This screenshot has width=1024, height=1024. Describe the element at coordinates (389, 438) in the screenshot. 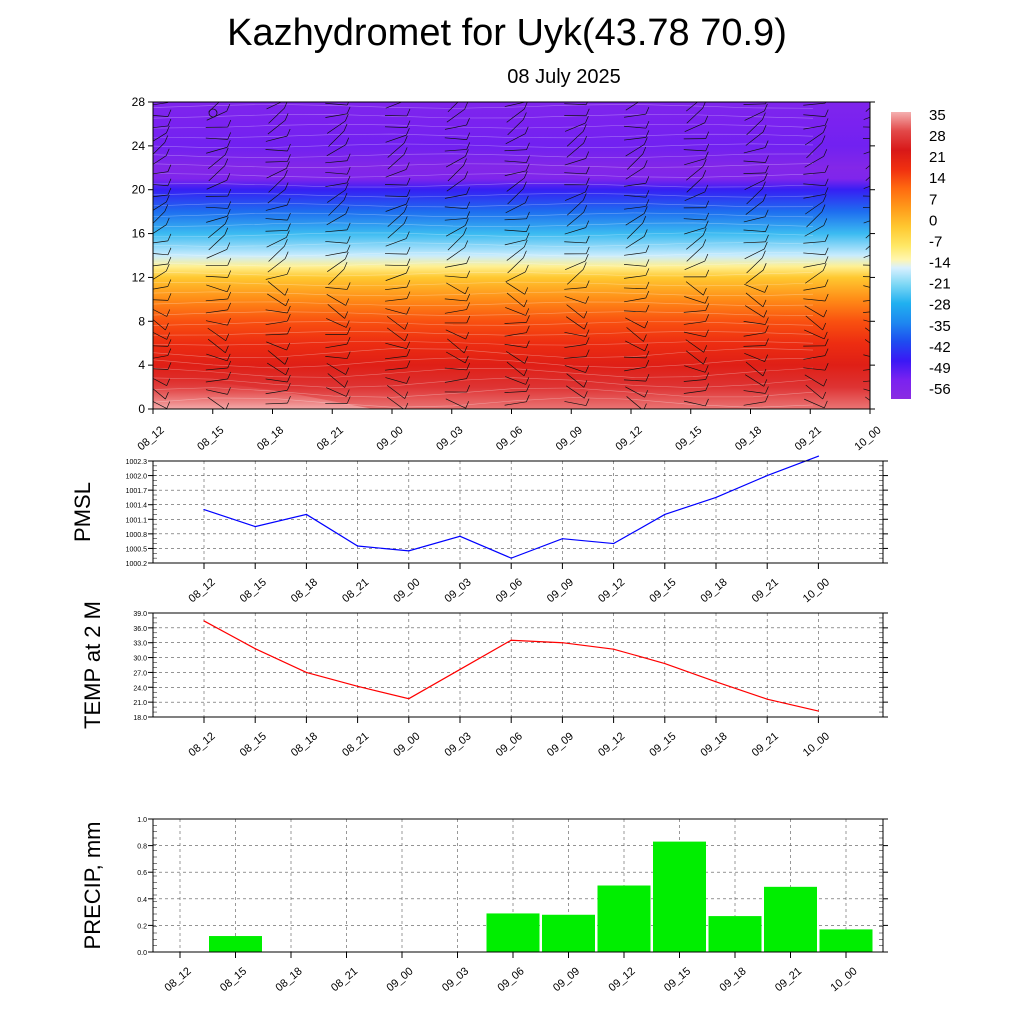

I see `x-tick-label: 09_00` at that location.